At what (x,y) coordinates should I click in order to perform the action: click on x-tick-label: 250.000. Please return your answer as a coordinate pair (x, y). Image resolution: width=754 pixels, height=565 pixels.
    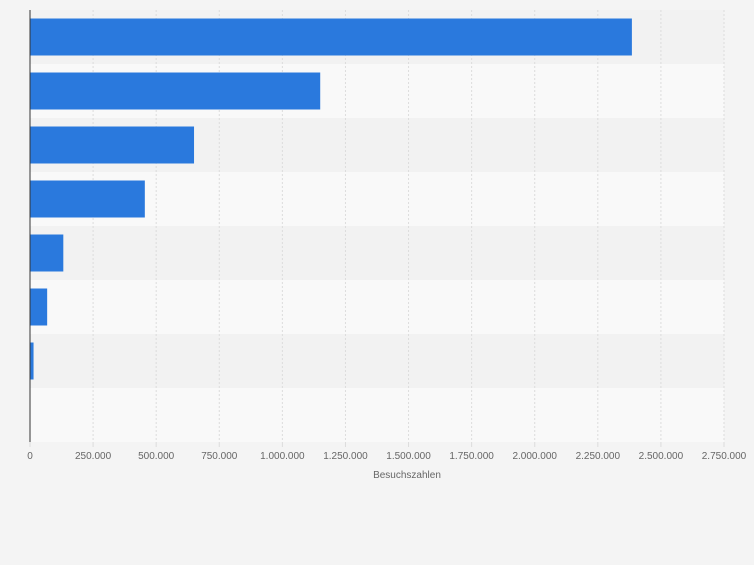
    Looking at the image, I should click on (93, 456).